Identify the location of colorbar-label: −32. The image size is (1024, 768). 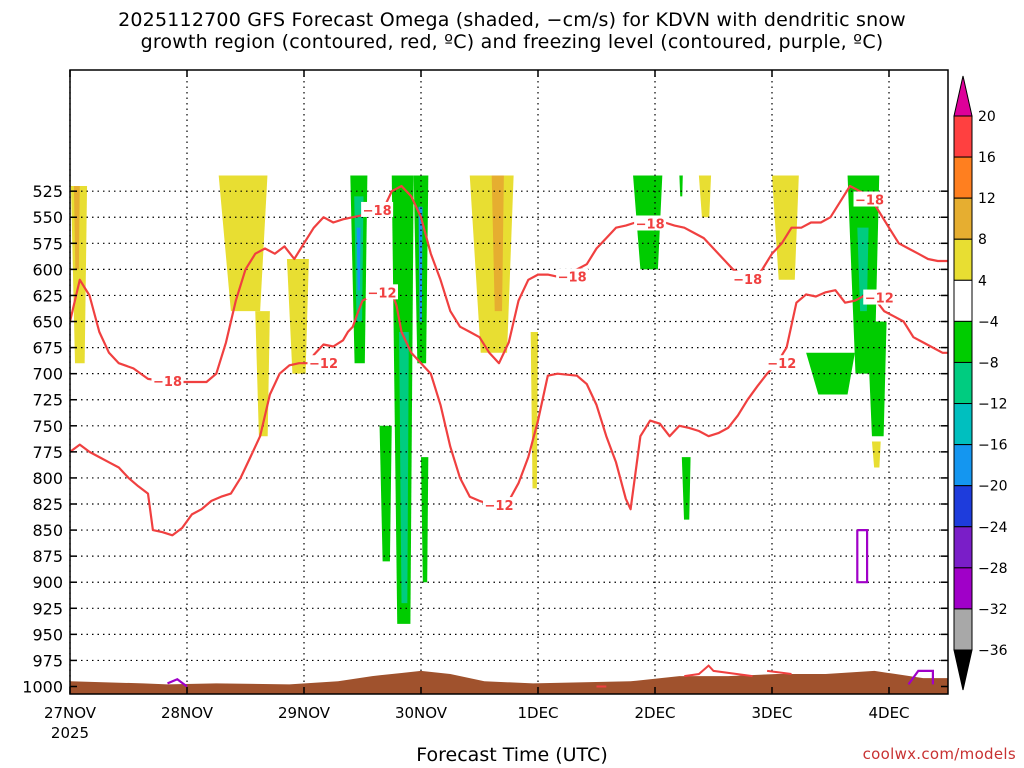
(993, 610).